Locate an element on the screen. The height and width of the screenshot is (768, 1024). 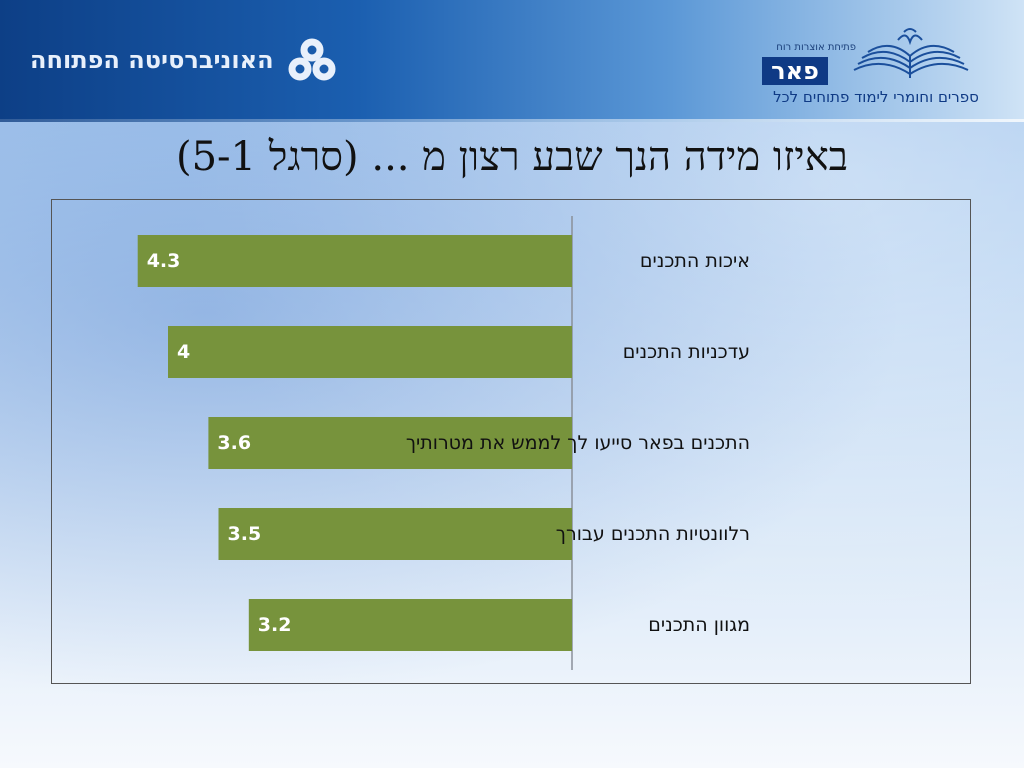
bar-value-label: 4 is located at coordinates (184, 352).